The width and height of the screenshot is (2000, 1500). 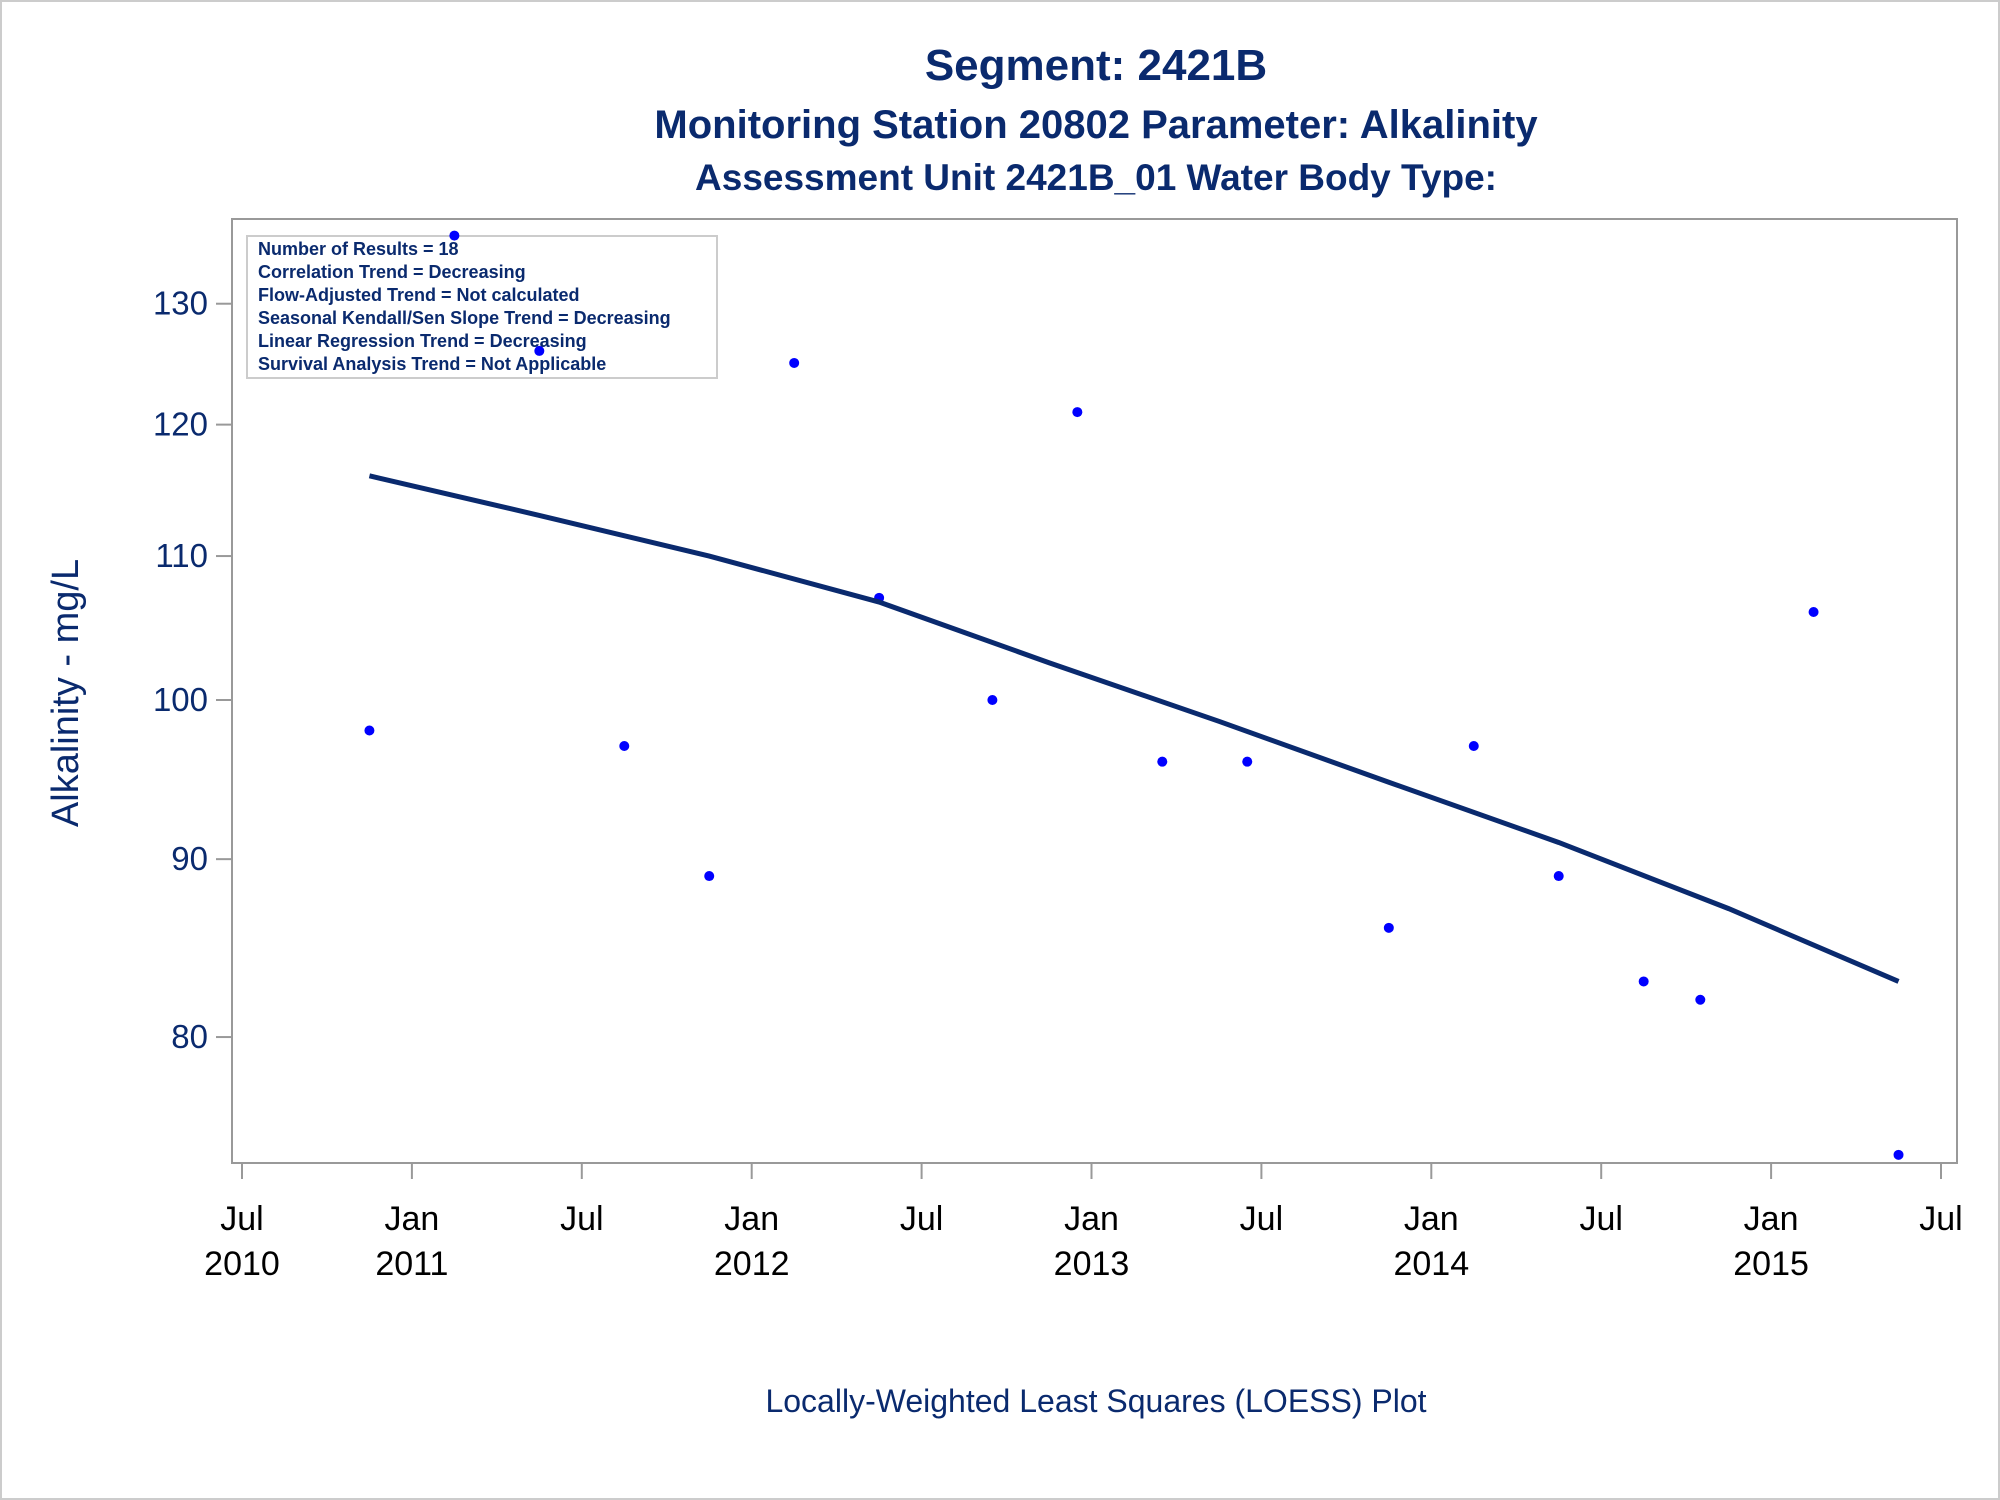 What do you see at coordinates (392, 272) in the screenshot?
I see `stats-text: Correlation Trend = Decreasing` at bounding box center [392, 272].